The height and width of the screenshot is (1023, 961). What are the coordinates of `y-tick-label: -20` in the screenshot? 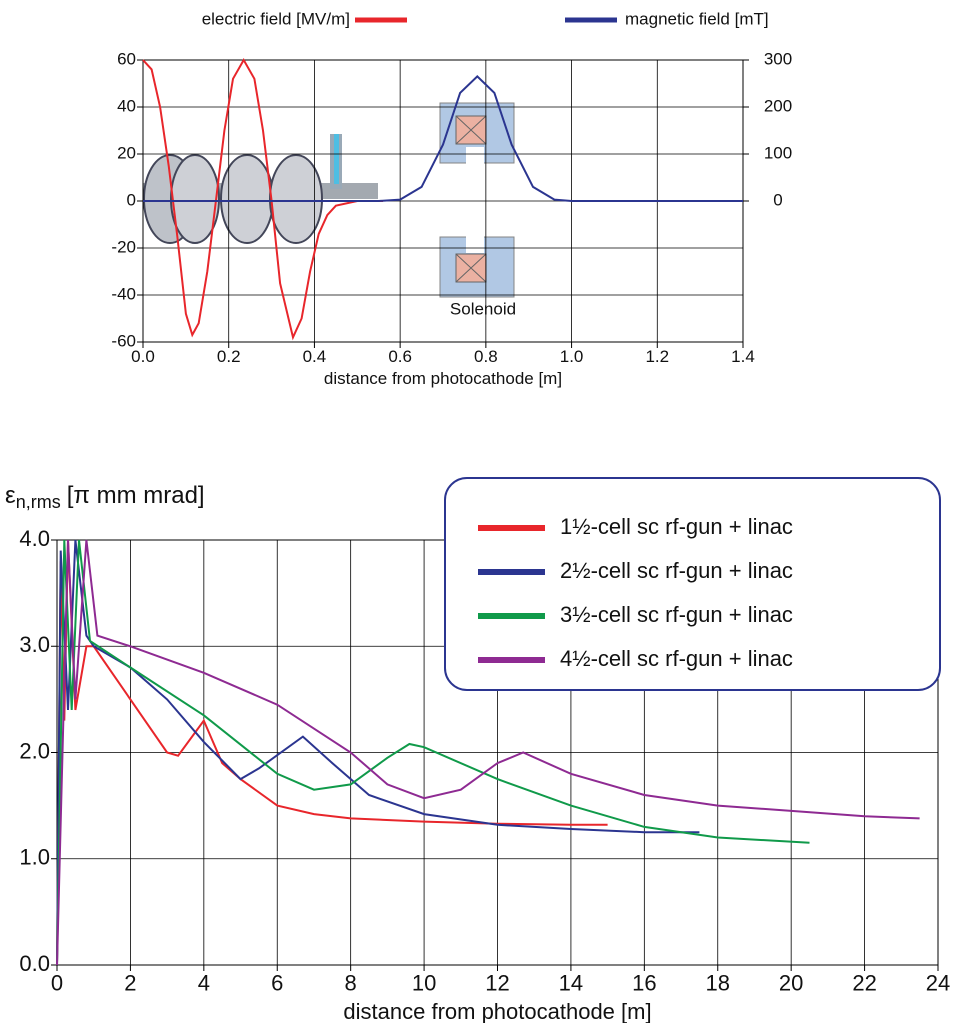 It's located at (123, 246).